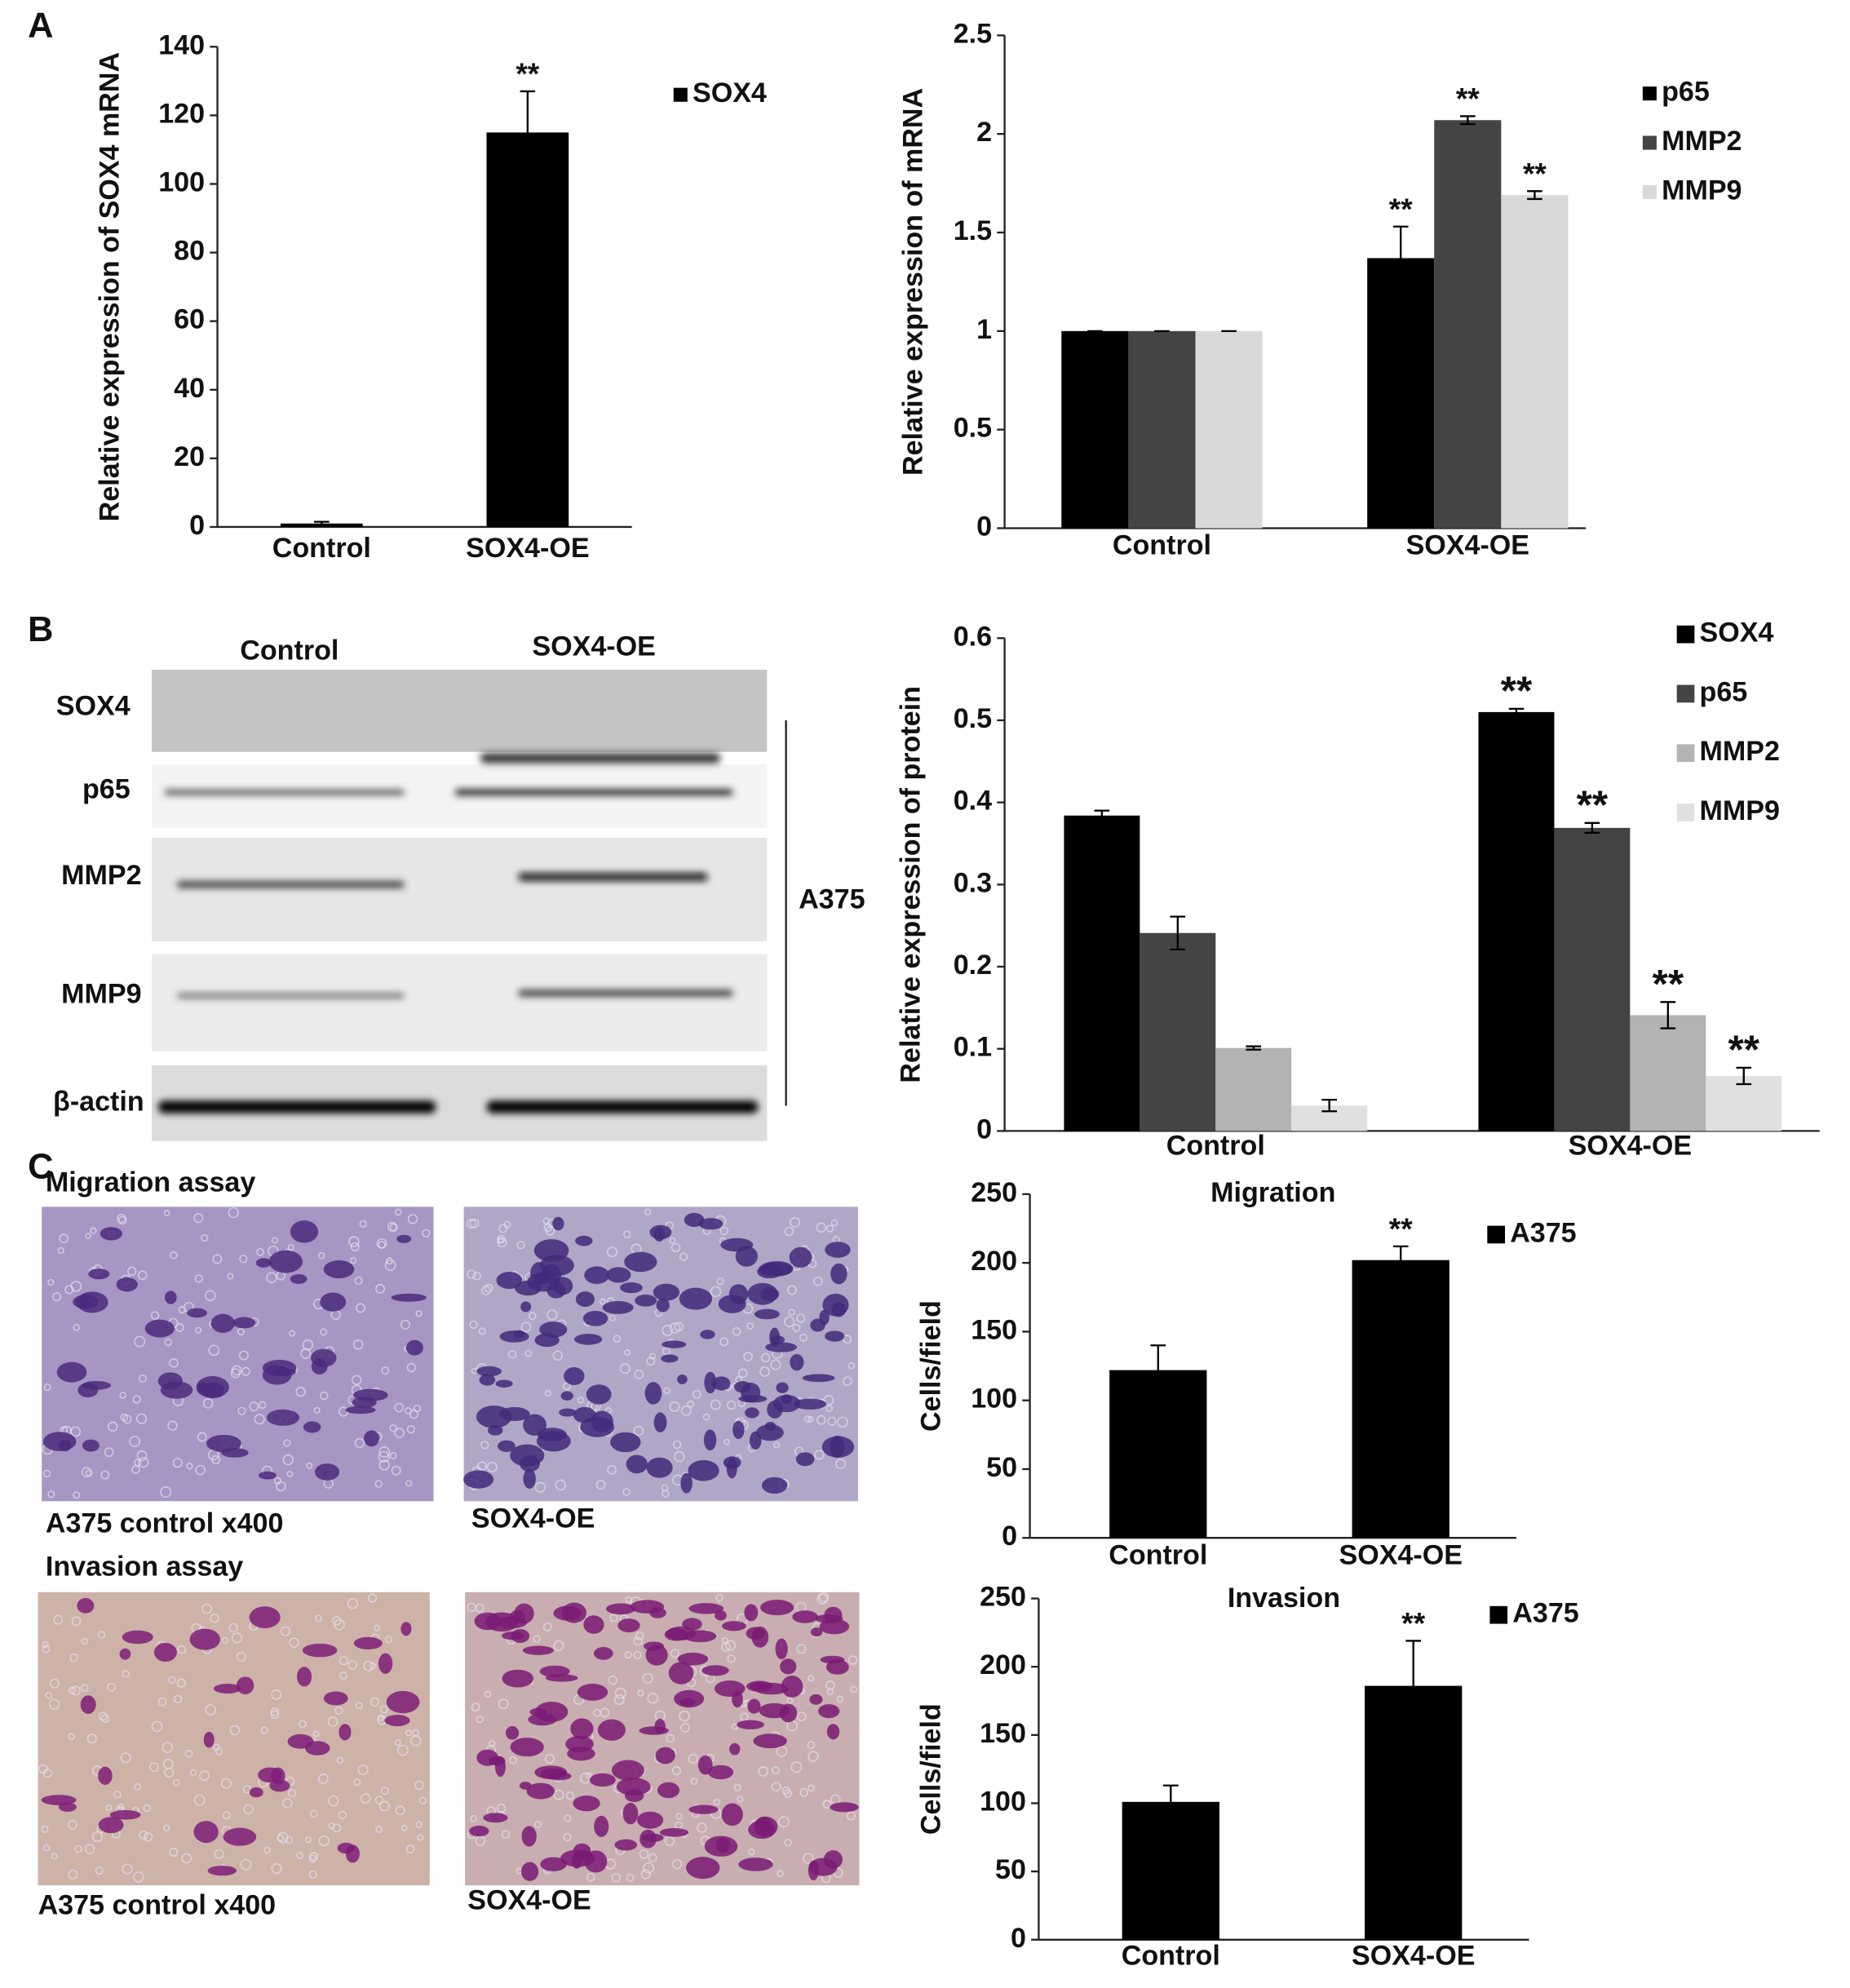 This screenshot has width=1850, height=1988. What do you see at coordinates (290, 884) in the screenshot?
I see `blot-band` at bounding box center [290, 884].